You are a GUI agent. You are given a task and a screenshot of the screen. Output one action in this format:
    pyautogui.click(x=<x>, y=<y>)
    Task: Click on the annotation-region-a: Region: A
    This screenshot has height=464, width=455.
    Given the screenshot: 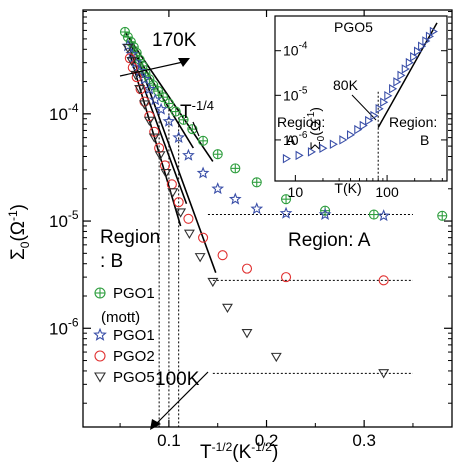 What is the action you would take?
    pyautogui.click(x=329, y=240)
    